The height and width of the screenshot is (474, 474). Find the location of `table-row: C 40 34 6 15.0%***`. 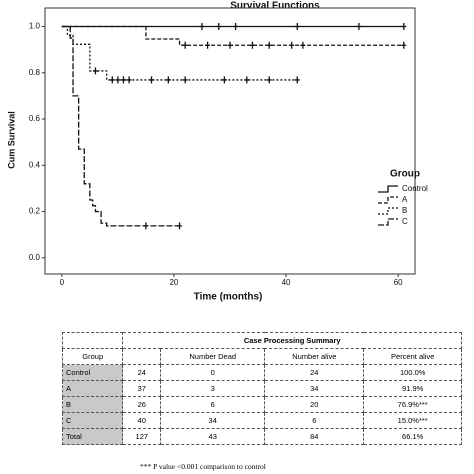

table-row: C 40 34 6 15.0%*** is located at coordinates (261, 420).